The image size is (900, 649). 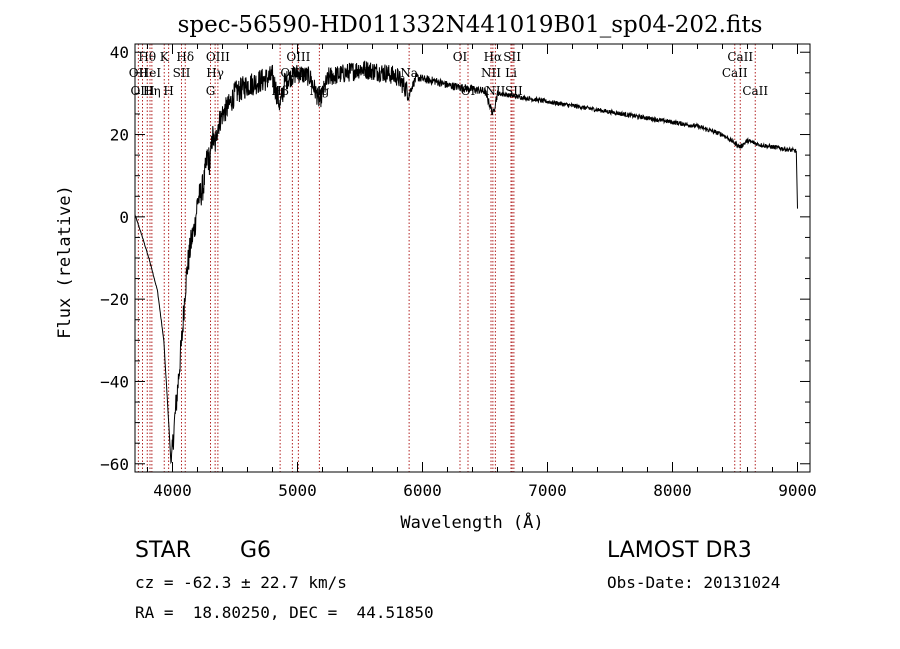 What do you see at coordinates (511, 73) in the screenshot?
I see `line-label: Li` at bounding box center [511, 73].